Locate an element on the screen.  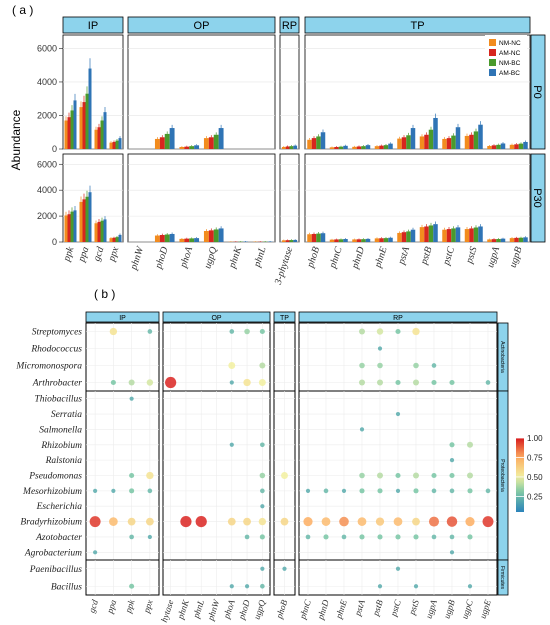
bar-P0-phnE-NM-BC is located at coordinates (386, 147).